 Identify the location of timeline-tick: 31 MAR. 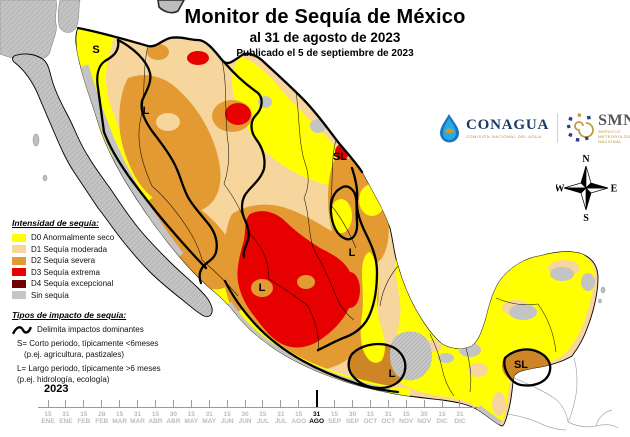
(138, 409).